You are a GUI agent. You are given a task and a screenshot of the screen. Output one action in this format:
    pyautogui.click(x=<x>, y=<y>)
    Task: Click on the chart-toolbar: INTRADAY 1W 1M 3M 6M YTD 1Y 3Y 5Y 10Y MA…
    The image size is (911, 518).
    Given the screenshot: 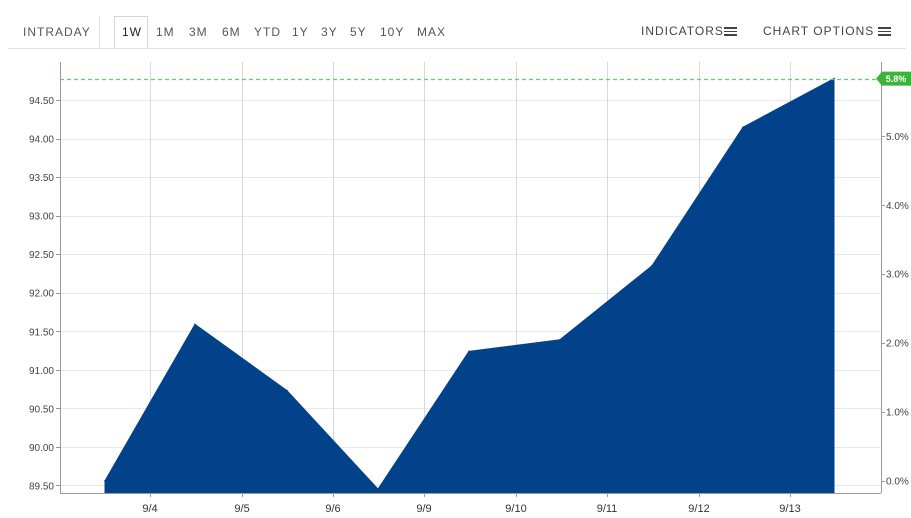 What is the action you would take?
    pyautogui.click(x=455, y=24)
    